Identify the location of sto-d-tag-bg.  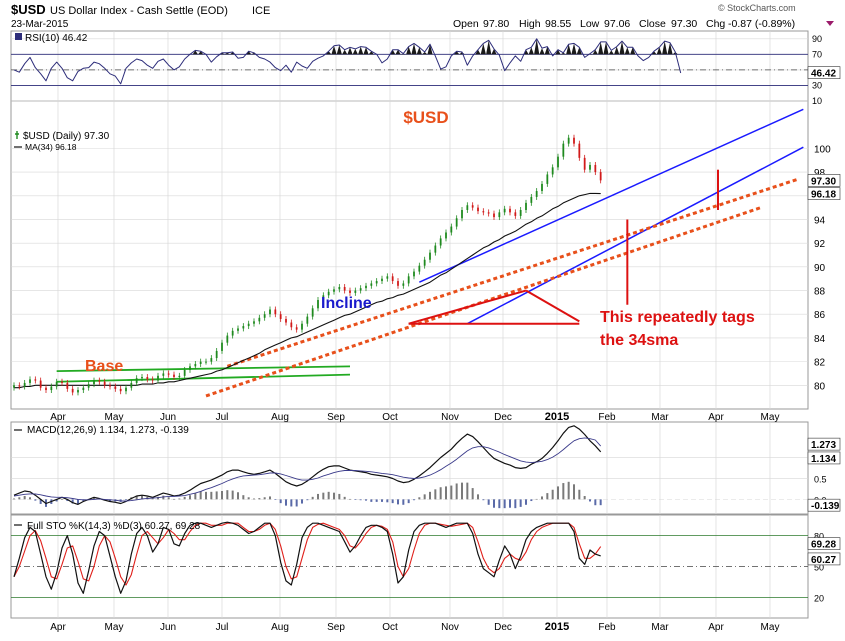
(824, 543).